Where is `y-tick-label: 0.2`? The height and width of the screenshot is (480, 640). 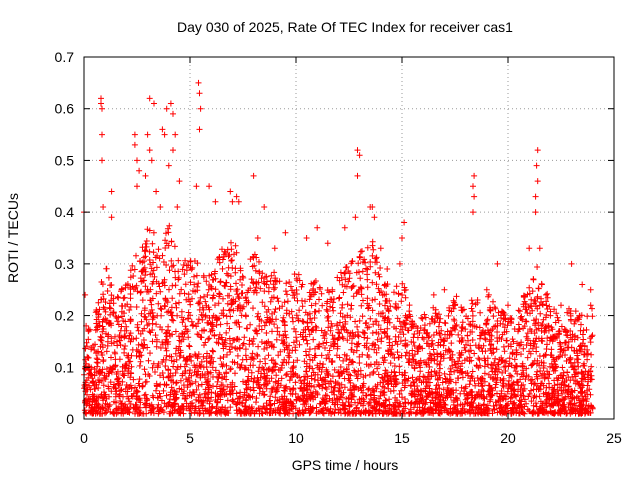 y-tick-label: 0.2 is located at coordinates (65, 316).